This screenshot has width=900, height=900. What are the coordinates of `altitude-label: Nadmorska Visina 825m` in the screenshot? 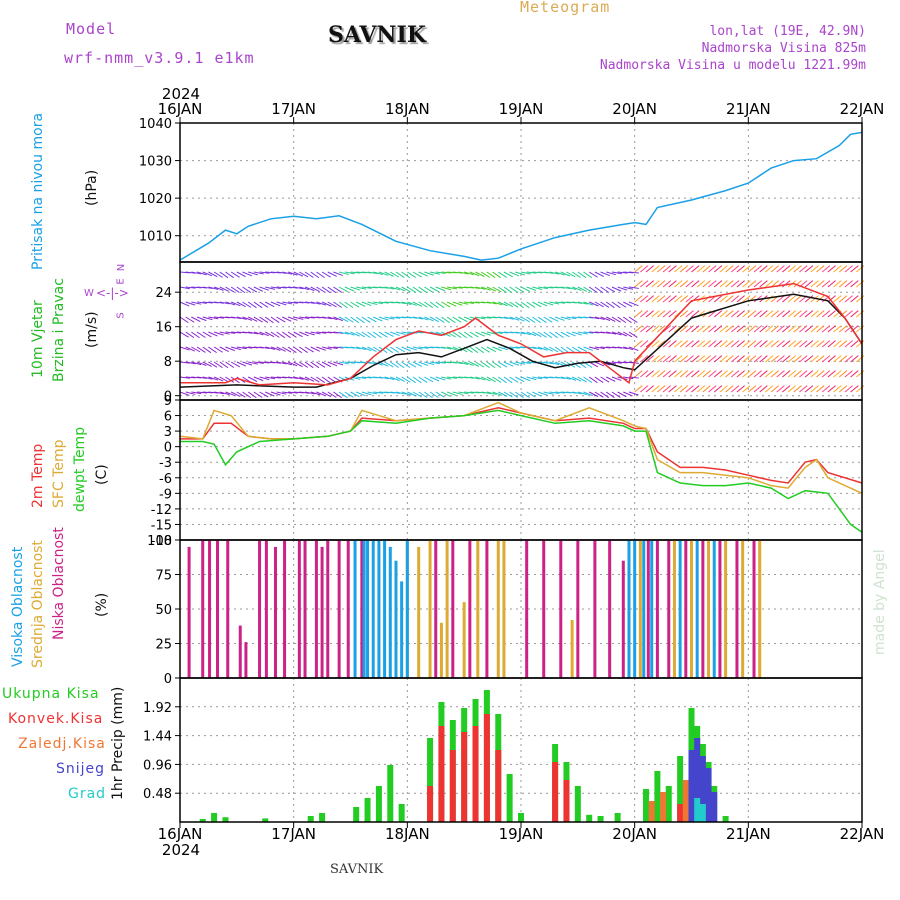 It's located at (783, 48).